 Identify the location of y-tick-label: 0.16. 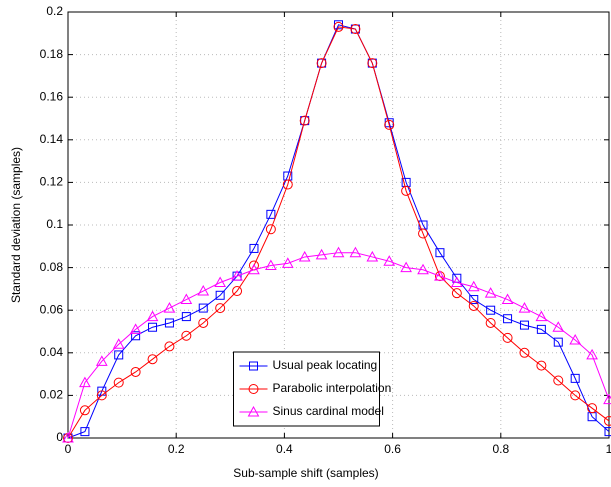
(52, 96).